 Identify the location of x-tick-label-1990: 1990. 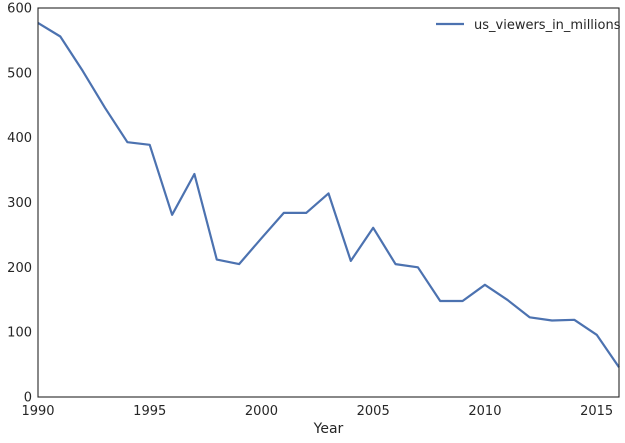
(37, 411).